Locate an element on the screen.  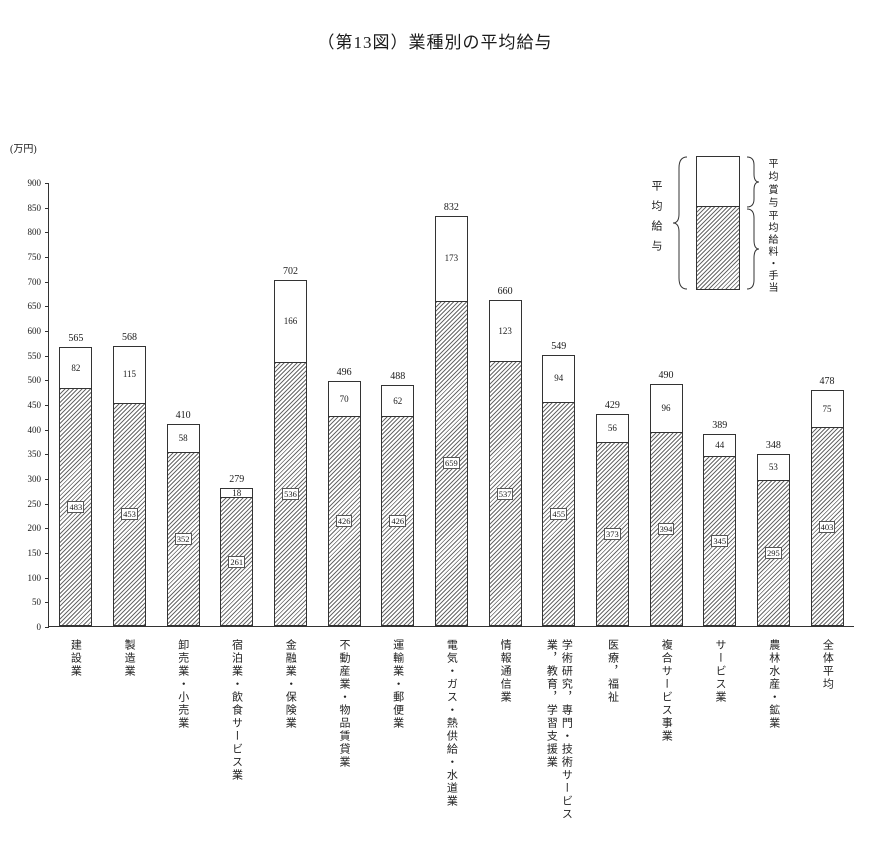
bonus-segment: 58 is located at coordinates (183, 439).